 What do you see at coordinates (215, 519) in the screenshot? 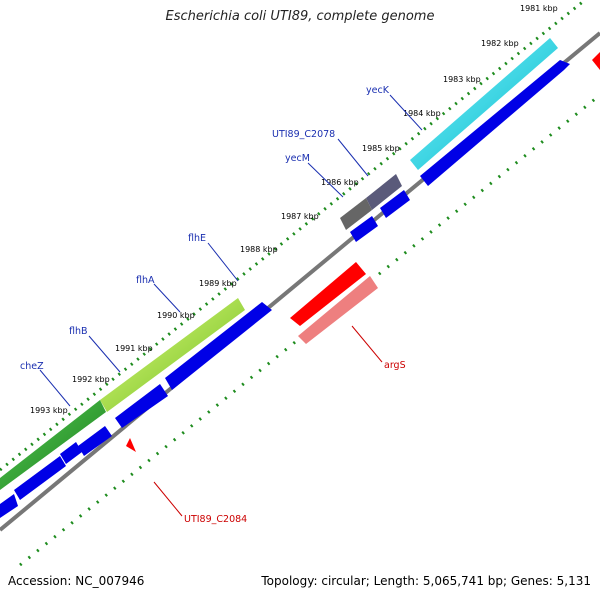
I see `gene-label-uti89-c2084: UTI89_C2084` at bounding box center [215, 519].